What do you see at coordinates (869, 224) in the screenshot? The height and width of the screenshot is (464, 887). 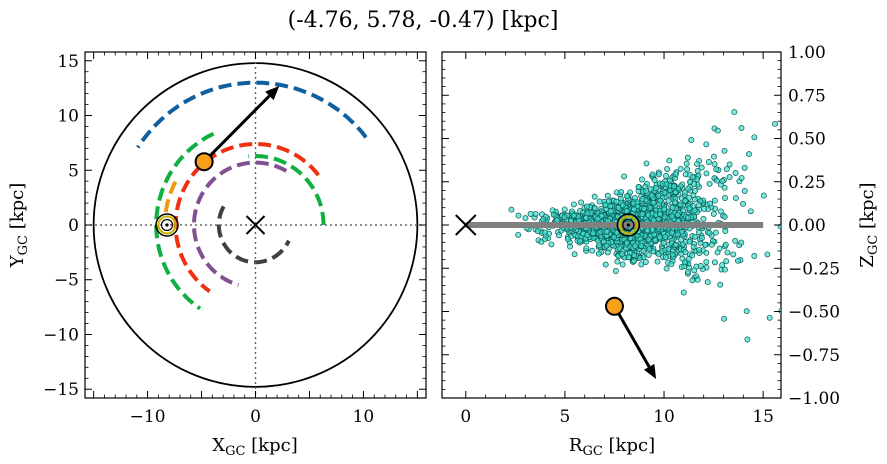 I see `right-ylabel: ZGC [kpc]` at bounding box center [869, 224].